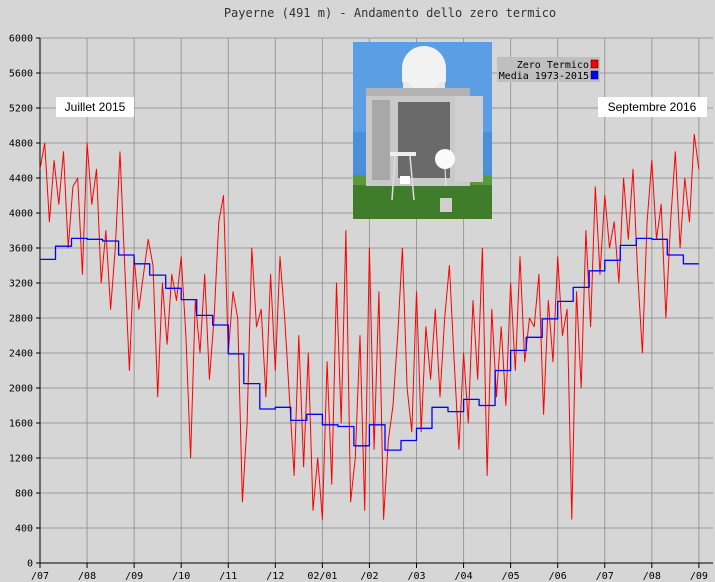  I want to click on y-tick-label: 4000, so click(21, 214).